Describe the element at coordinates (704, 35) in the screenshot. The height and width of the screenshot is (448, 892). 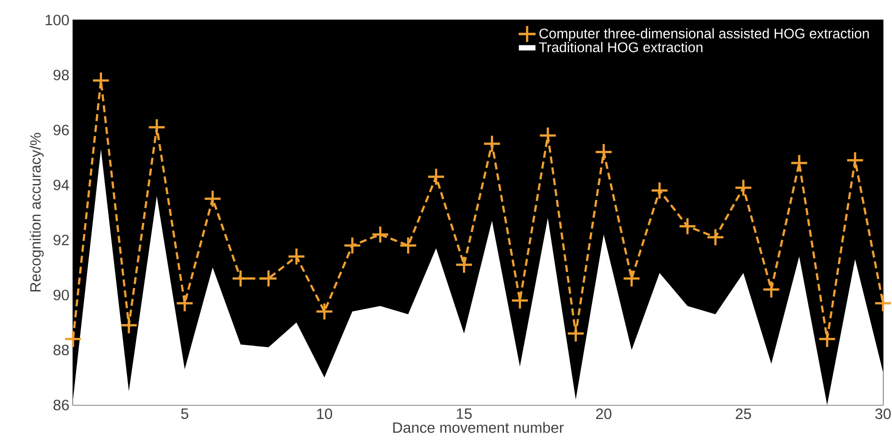
I see `legend-label: Computer three-dimensional assisted HOG extraction` at that location.